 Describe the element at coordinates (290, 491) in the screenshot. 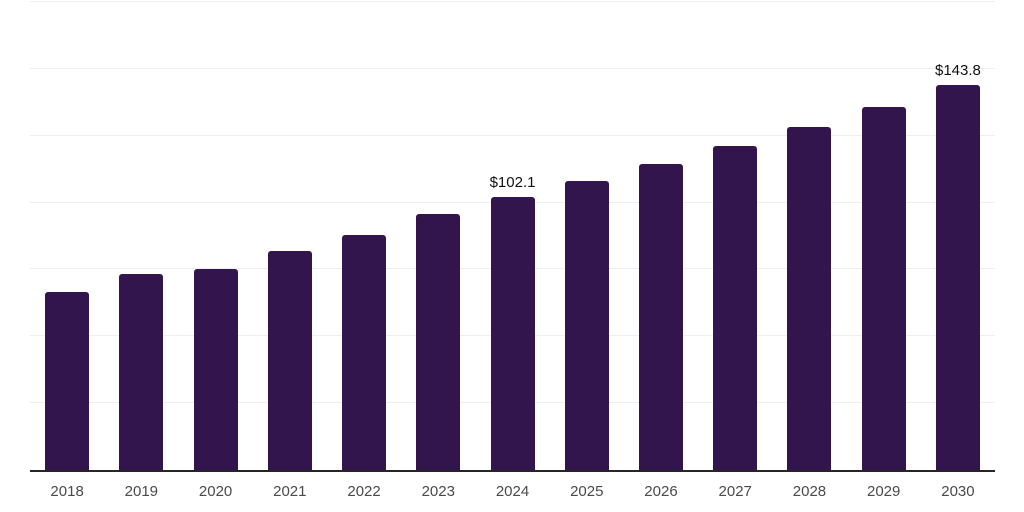

I see `x-tick-label-2021: 2021` at that location.